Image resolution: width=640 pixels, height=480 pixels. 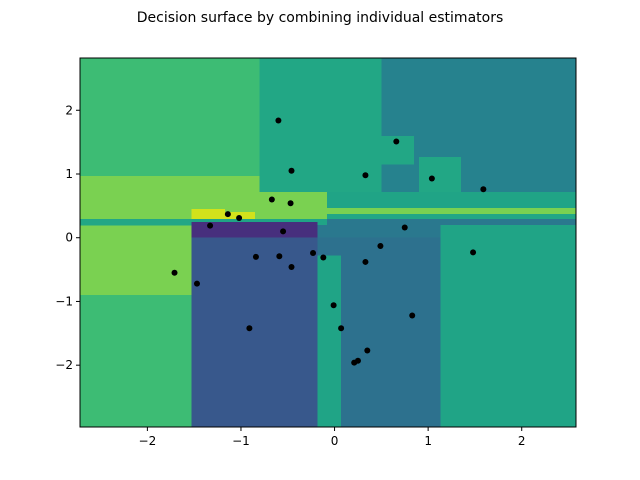 I want to click on x-tick-label: −2, so click(x=148, y=441).